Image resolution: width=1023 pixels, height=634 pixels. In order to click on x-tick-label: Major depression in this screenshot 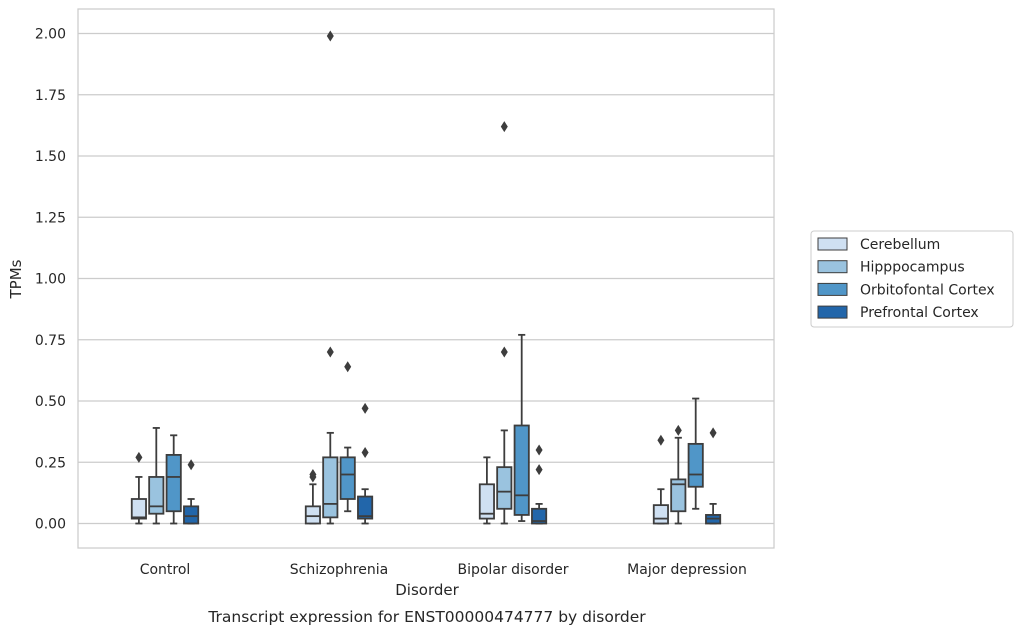, I will do `click(687, 570)`.